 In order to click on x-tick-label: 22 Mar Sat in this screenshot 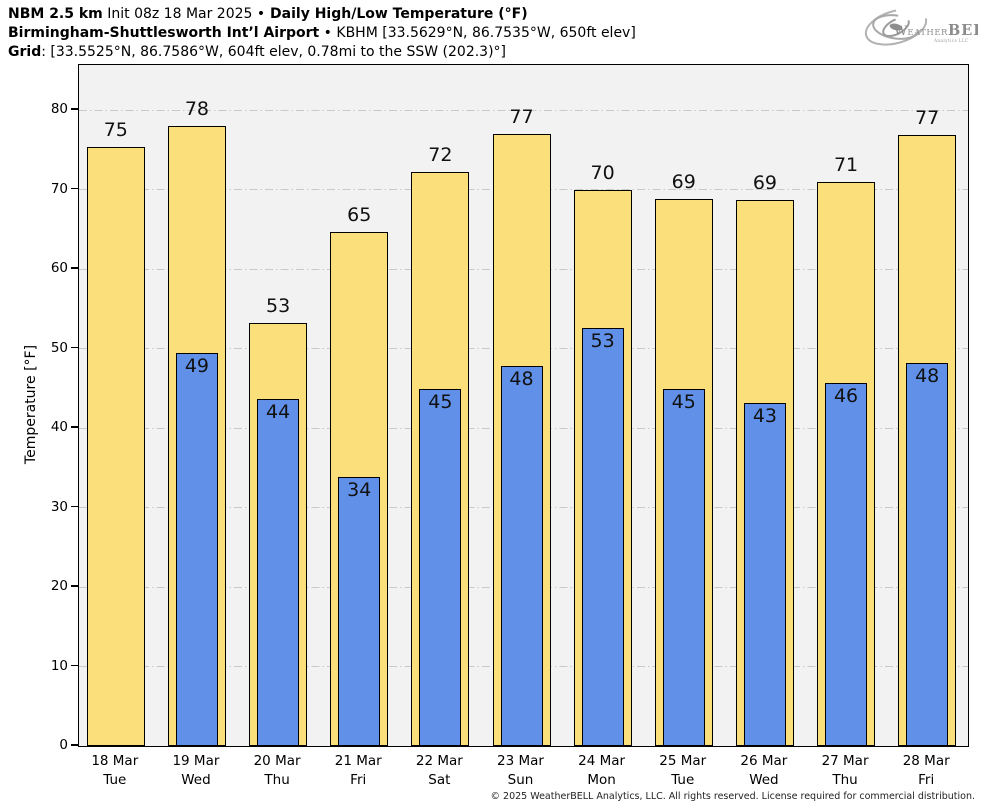, I will do `click(439, 771)`.